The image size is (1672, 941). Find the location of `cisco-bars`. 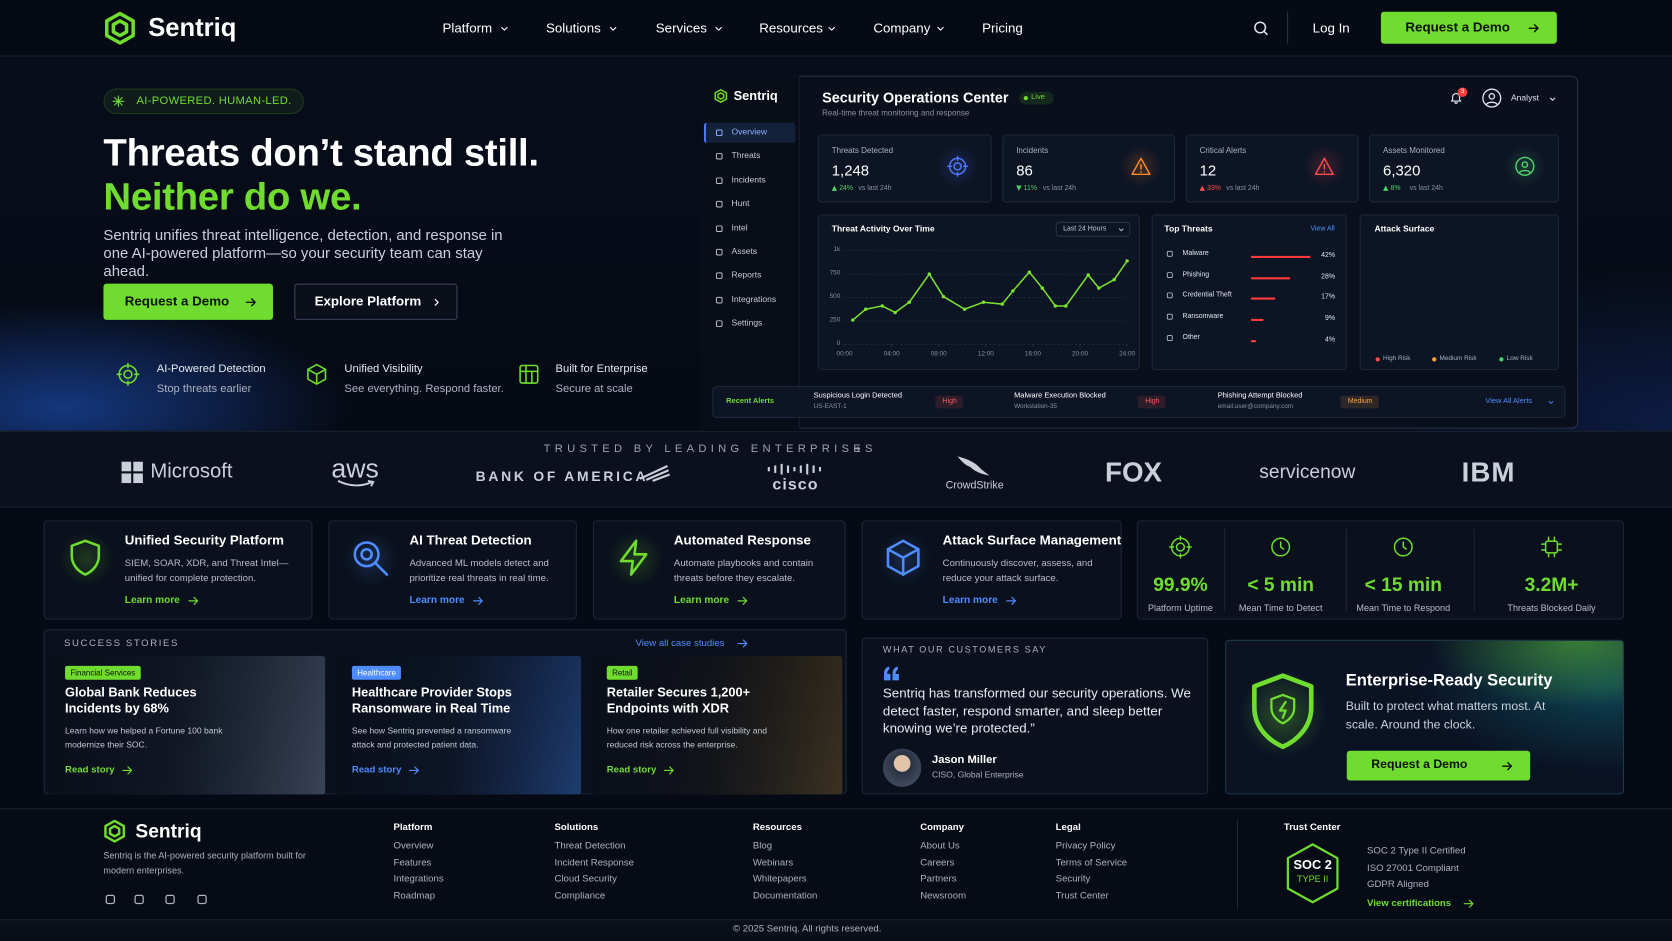

cisco-bars is located at coordinates (796, 469).